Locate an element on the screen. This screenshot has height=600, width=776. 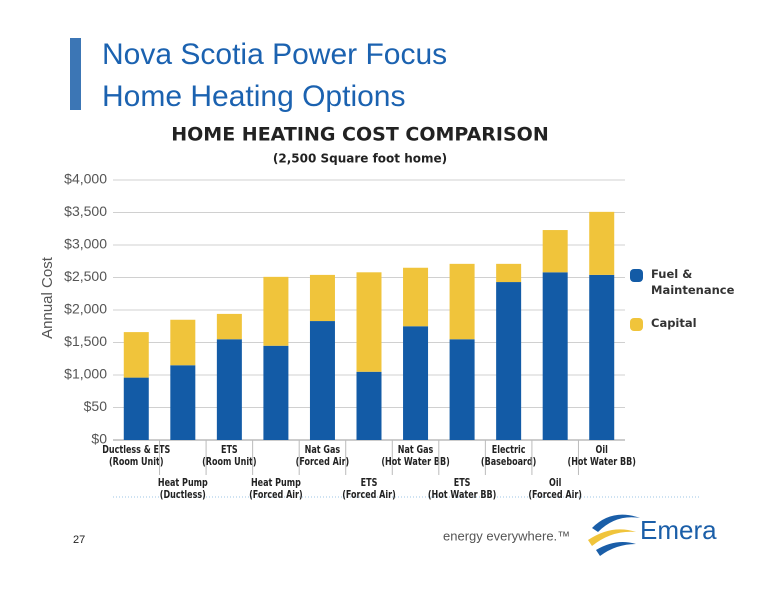
y-tick-label: $4,000 is located at coordinates (85, 179).